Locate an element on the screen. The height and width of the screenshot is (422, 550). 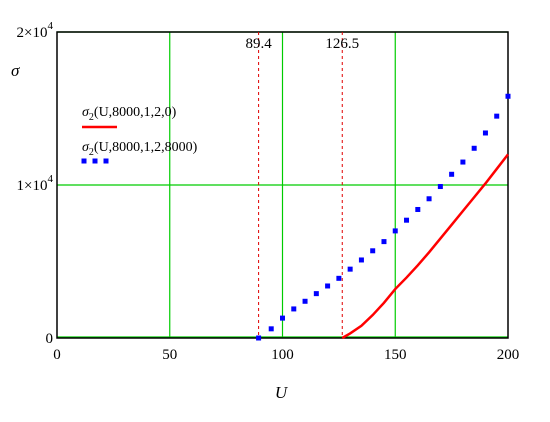
legend-label-1-sub: 2 is located at coordinates (91, 117).